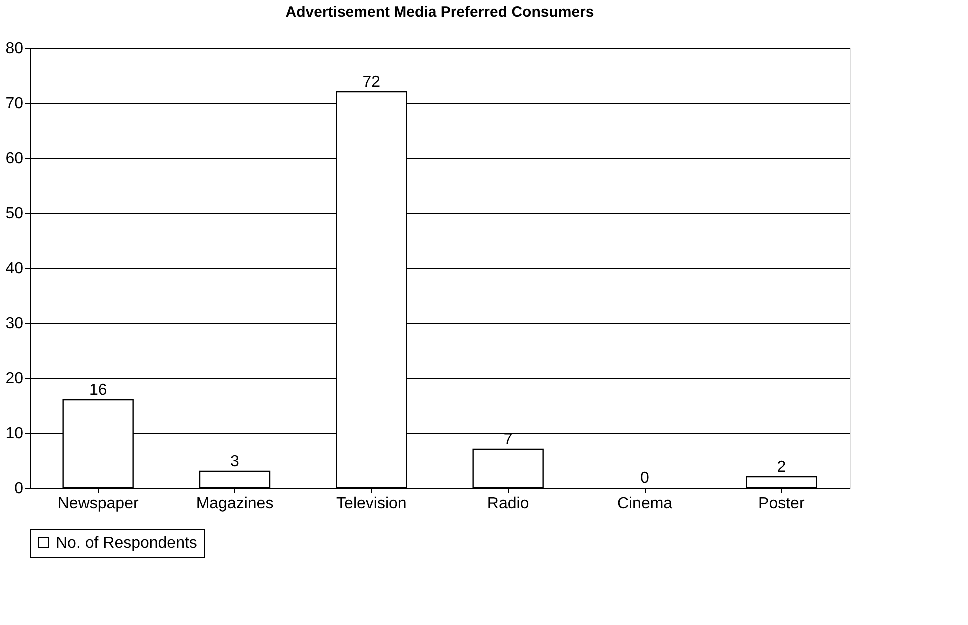  Describe the element at coordinates (19, 489) in the screenshot. I see `y-tick-label: 0` at that location.